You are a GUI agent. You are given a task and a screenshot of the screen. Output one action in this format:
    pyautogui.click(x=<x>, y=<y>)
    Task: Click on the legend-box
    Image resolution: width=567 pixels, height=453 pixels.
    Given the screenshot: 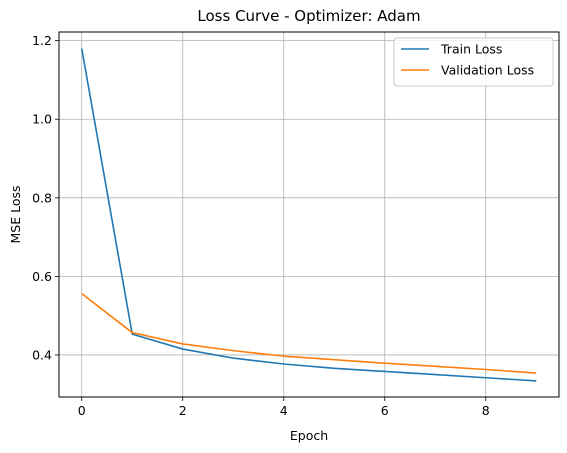 What is the action you would take?
    pyautogui.click(x=473, y=62)
    